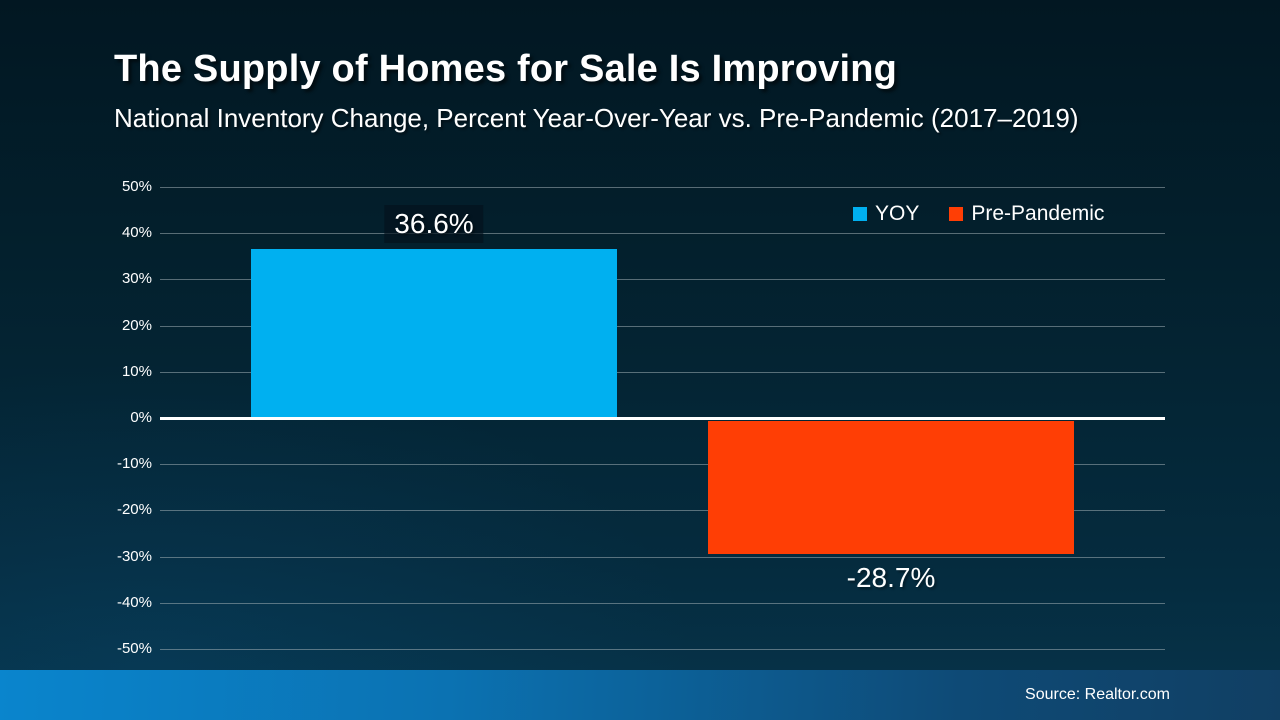  I want to click on y-axis-tick-label: -40%, so click(134, 602).